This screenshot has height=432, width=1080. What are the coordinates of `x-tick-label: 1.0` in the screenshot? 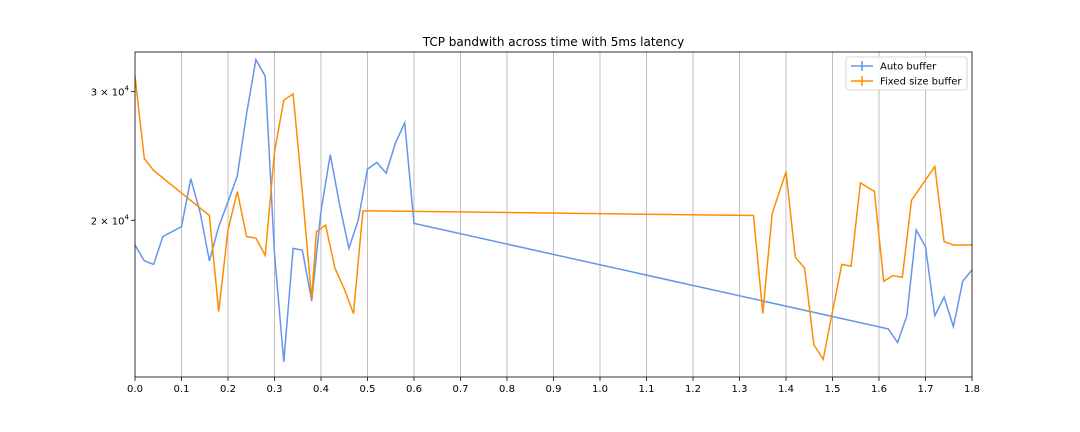 It's located at (600, 389).